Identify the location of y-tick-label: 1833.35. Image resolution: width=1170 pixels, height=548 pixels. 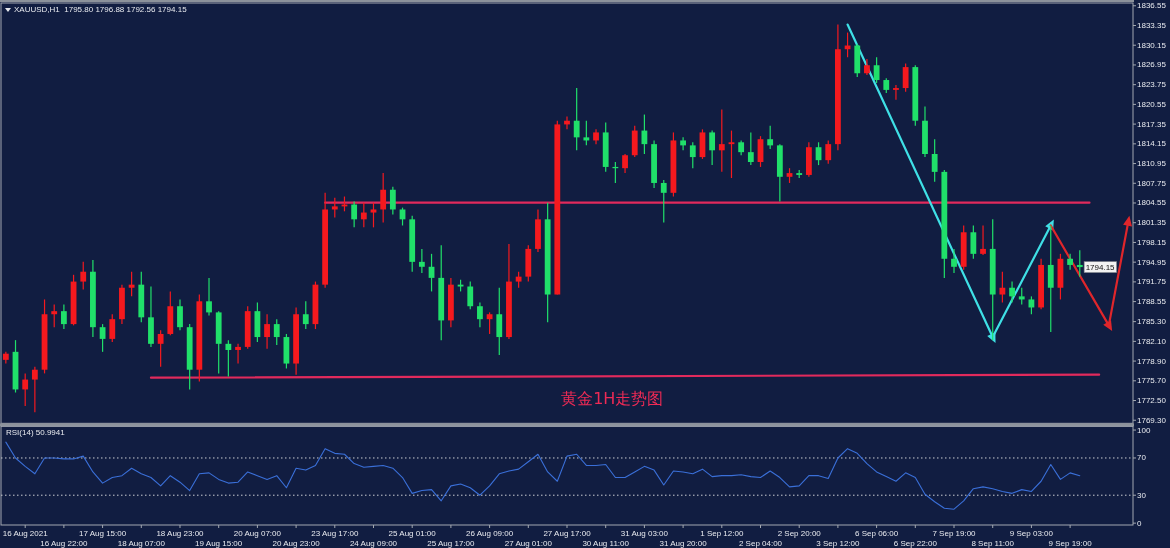
(1151, 25).